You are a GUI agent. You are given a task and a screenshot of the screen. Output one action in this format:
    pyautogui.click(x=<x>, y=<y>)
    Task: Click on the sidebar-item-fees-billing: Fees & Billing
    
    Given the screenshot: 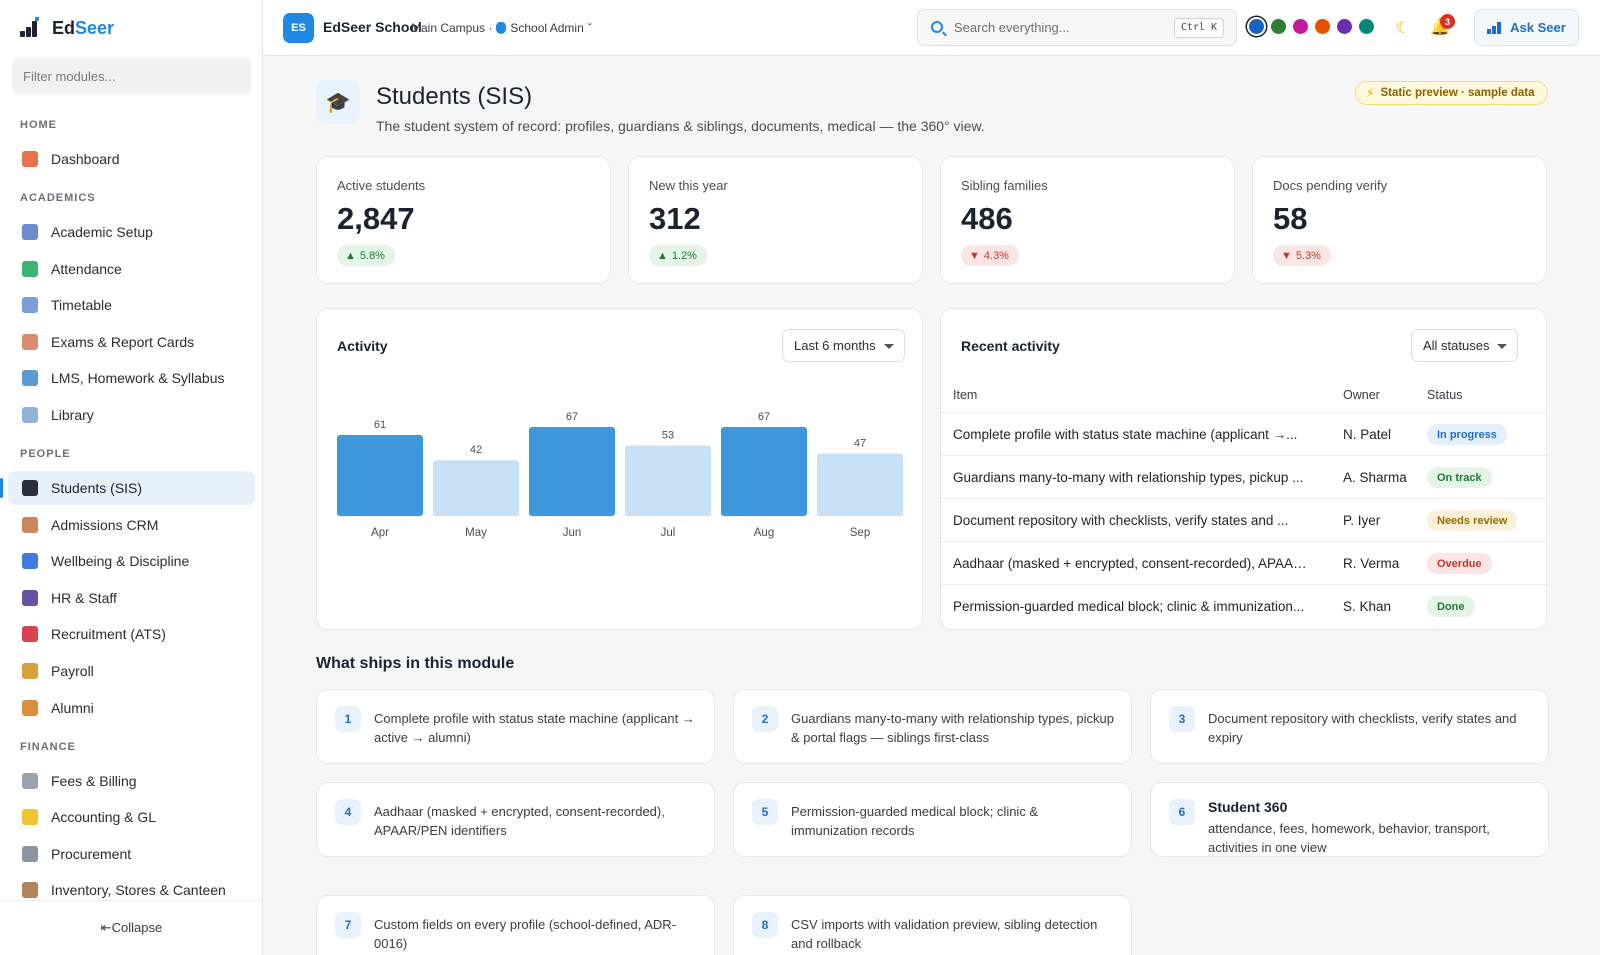 What is the action you would take?
    pyautogui.click(x=131, y=781)
    